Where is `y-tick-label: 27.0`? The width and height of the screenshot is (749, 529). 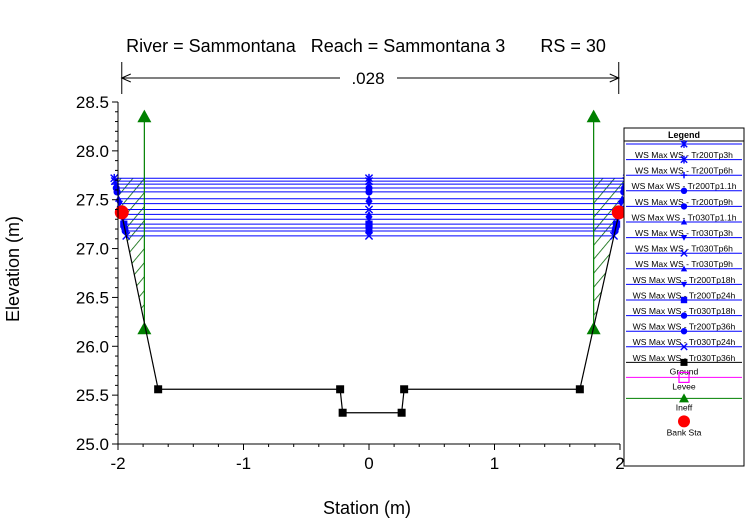
y-tick-label: 27.0 is located at coordinates (92, 249).